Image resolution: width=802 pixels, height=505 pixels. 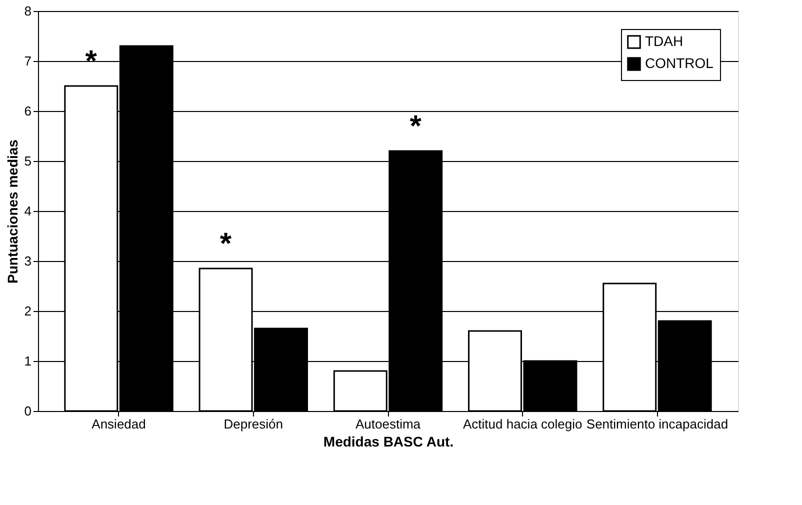 What do you see at coordinates (28, 361) in the screenshot?
I see `y-tick-label: 1` at bounding box center [28, 361].